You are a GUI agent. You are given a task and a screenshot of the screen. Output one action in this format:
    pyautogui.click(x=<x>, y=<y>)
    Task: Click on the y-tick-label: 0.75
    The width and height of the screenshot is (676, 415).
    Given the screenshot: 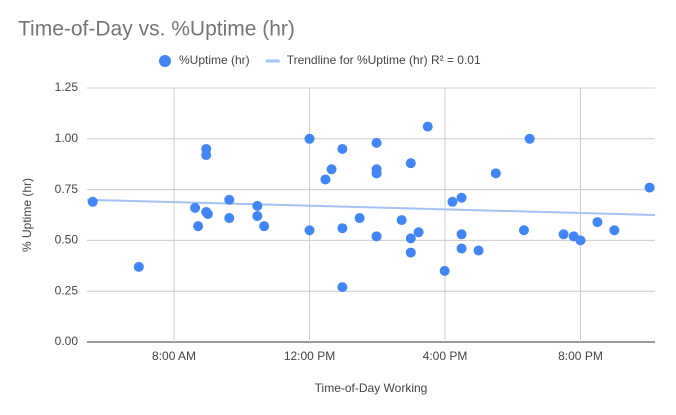 What is the action you would take?
    pyautogui.click(x=67, y=189)
    